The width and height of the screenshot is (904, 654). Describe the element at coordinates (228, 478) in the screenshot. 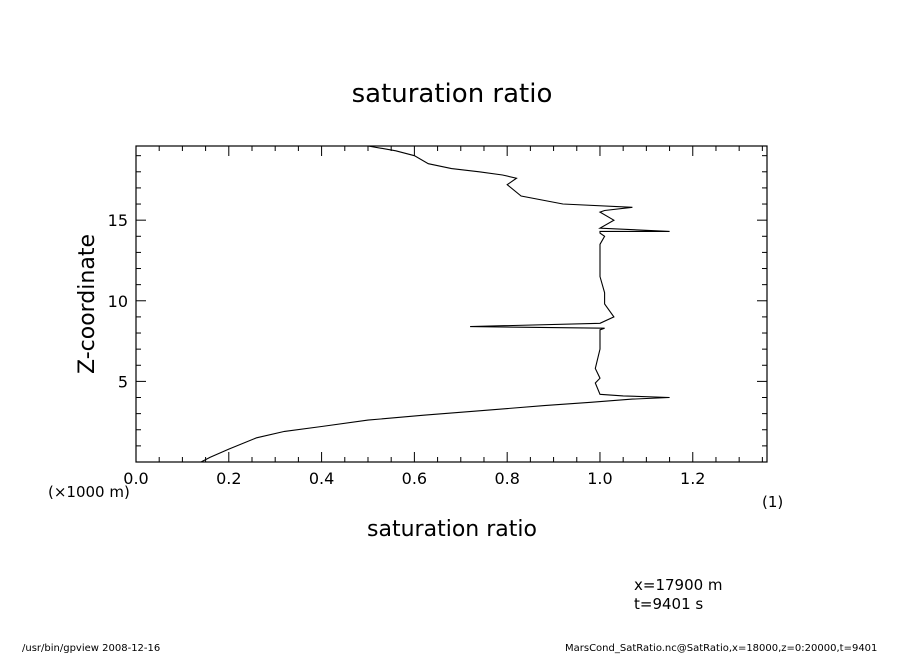

I see `x-tick-label: 0.2` at that location.